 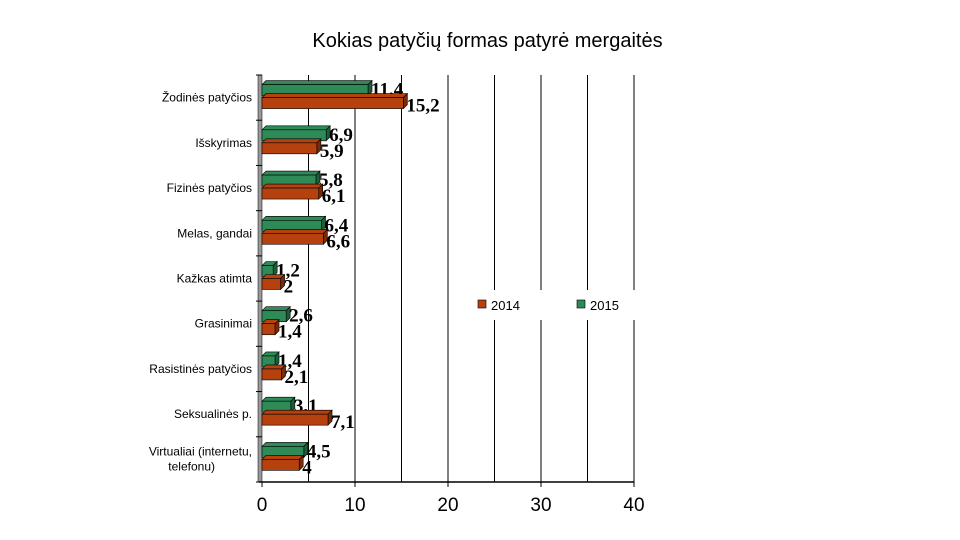 What do you see at coordinates (337, 225) in the screenshot?
I see `data-label: 6,4` at bounding box center [337, 225].